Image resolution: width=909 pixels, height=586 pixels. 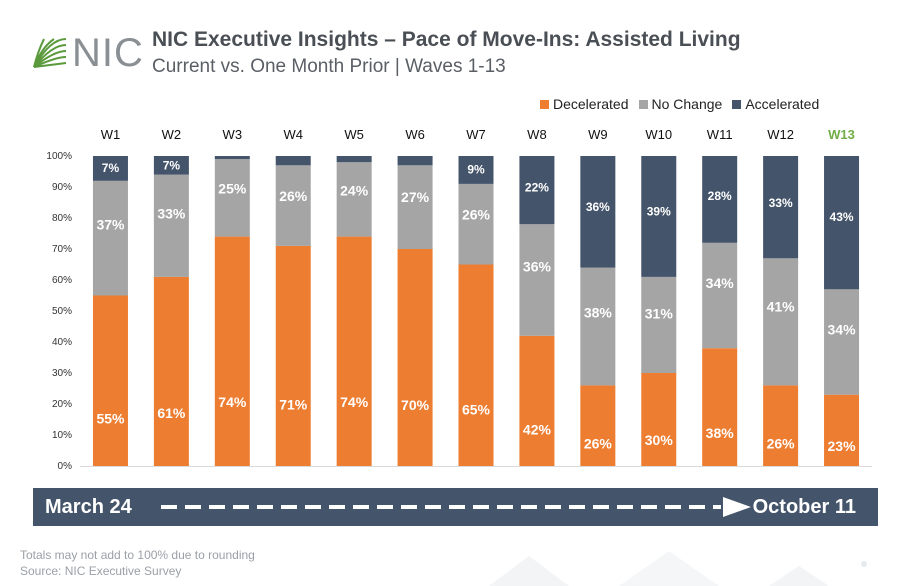 What do you see at coordinates (62, 187) in the screenshot?
I see `y-tick-label: 90%` at bounding box center [62, 187].